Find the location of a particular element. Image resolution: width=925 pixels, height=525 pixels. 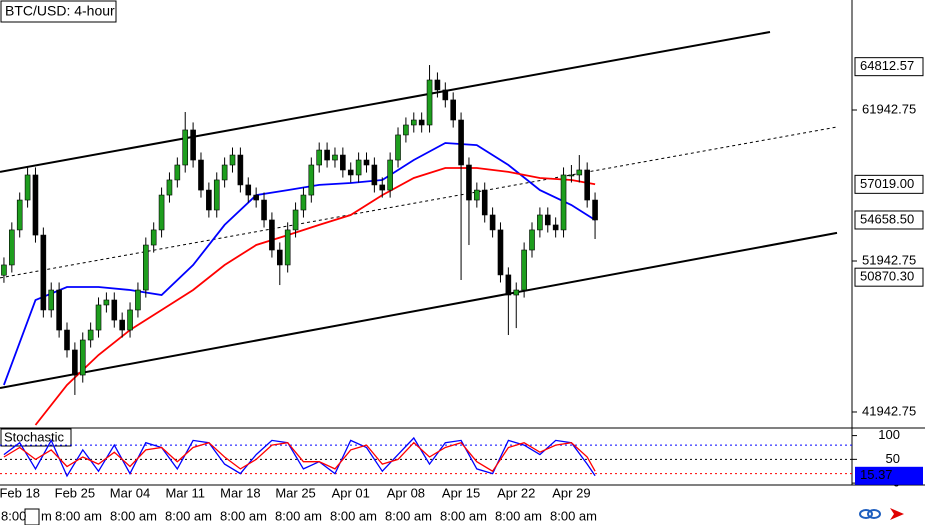

time-label: 8:00 is located at coordinates (13, 515).